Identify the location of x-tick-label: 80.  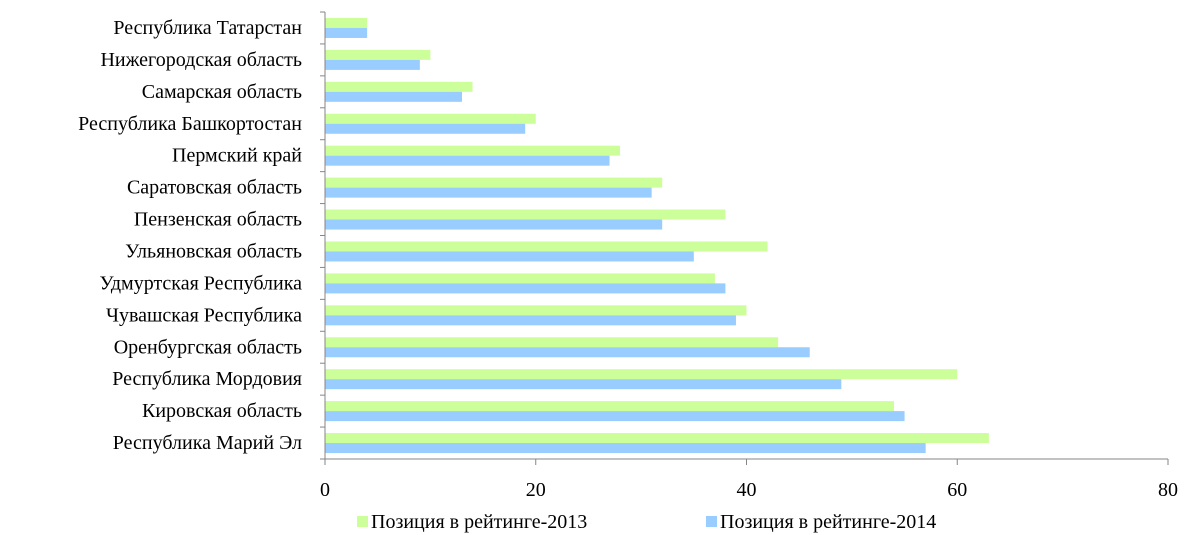
(1168, 490).